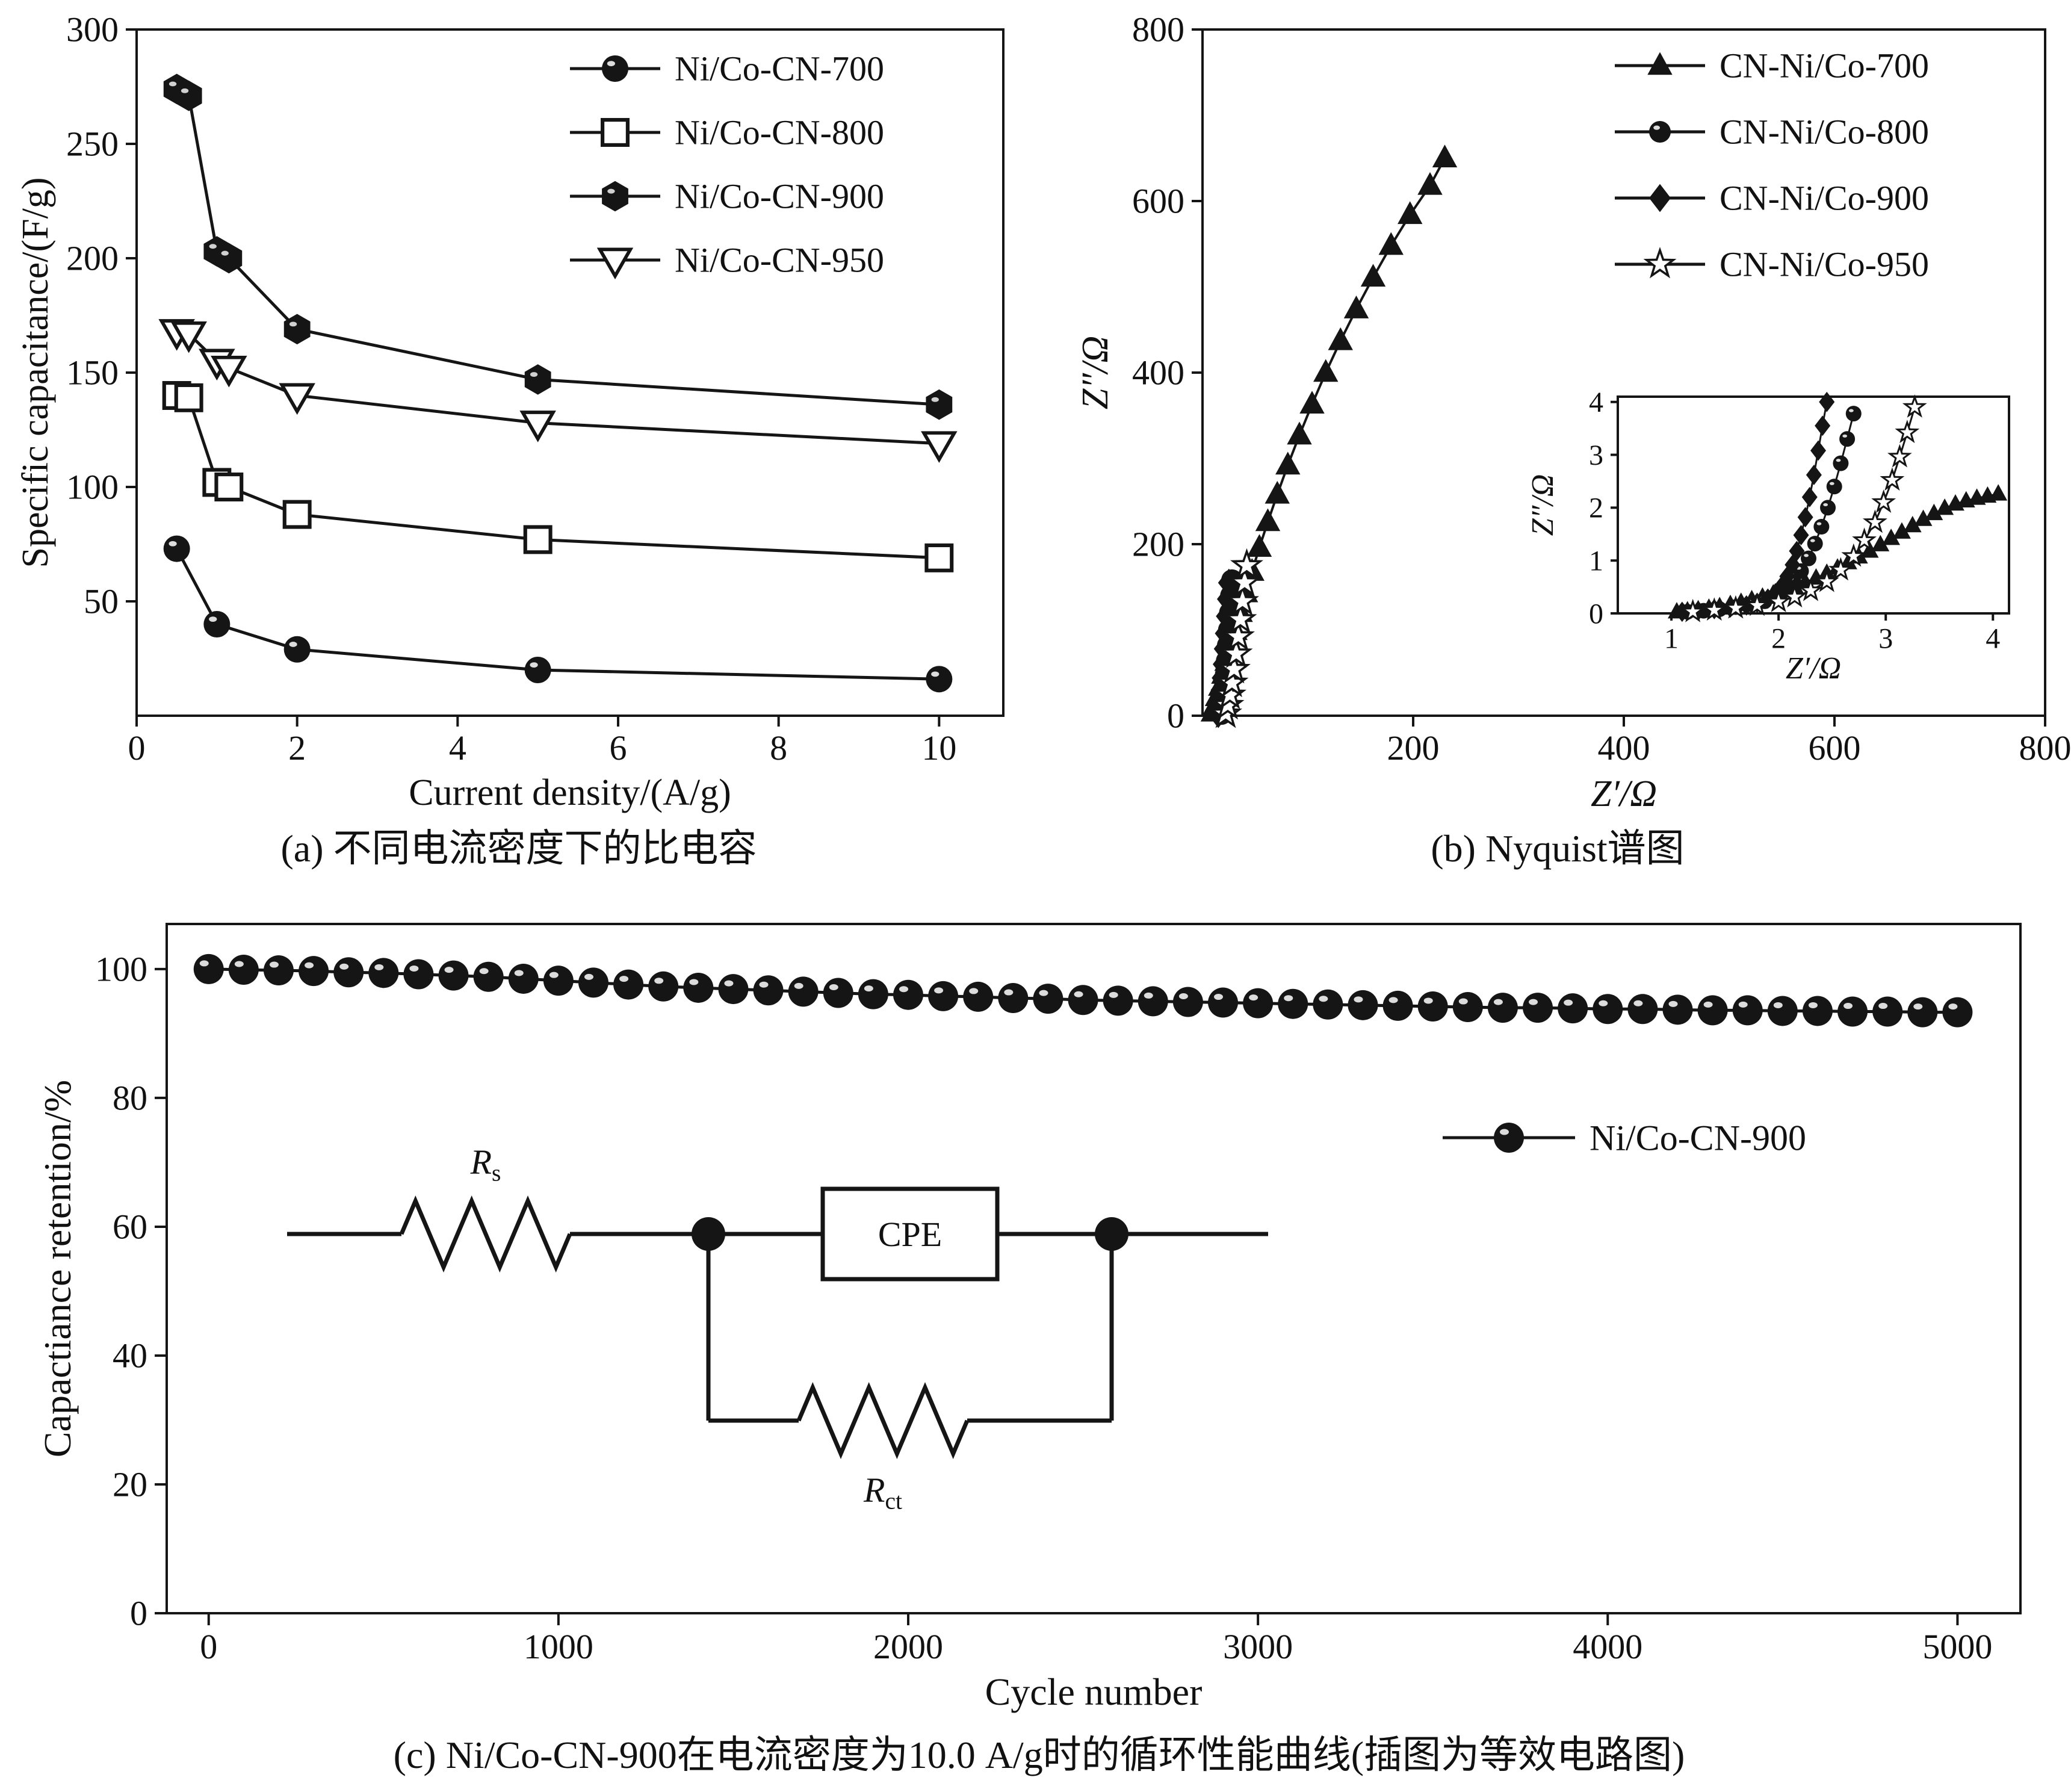 The width and height of the screenshot is (2071, 1792). I want to click on svg-text: CN-Ni/Co-900, so click(1824, 199).